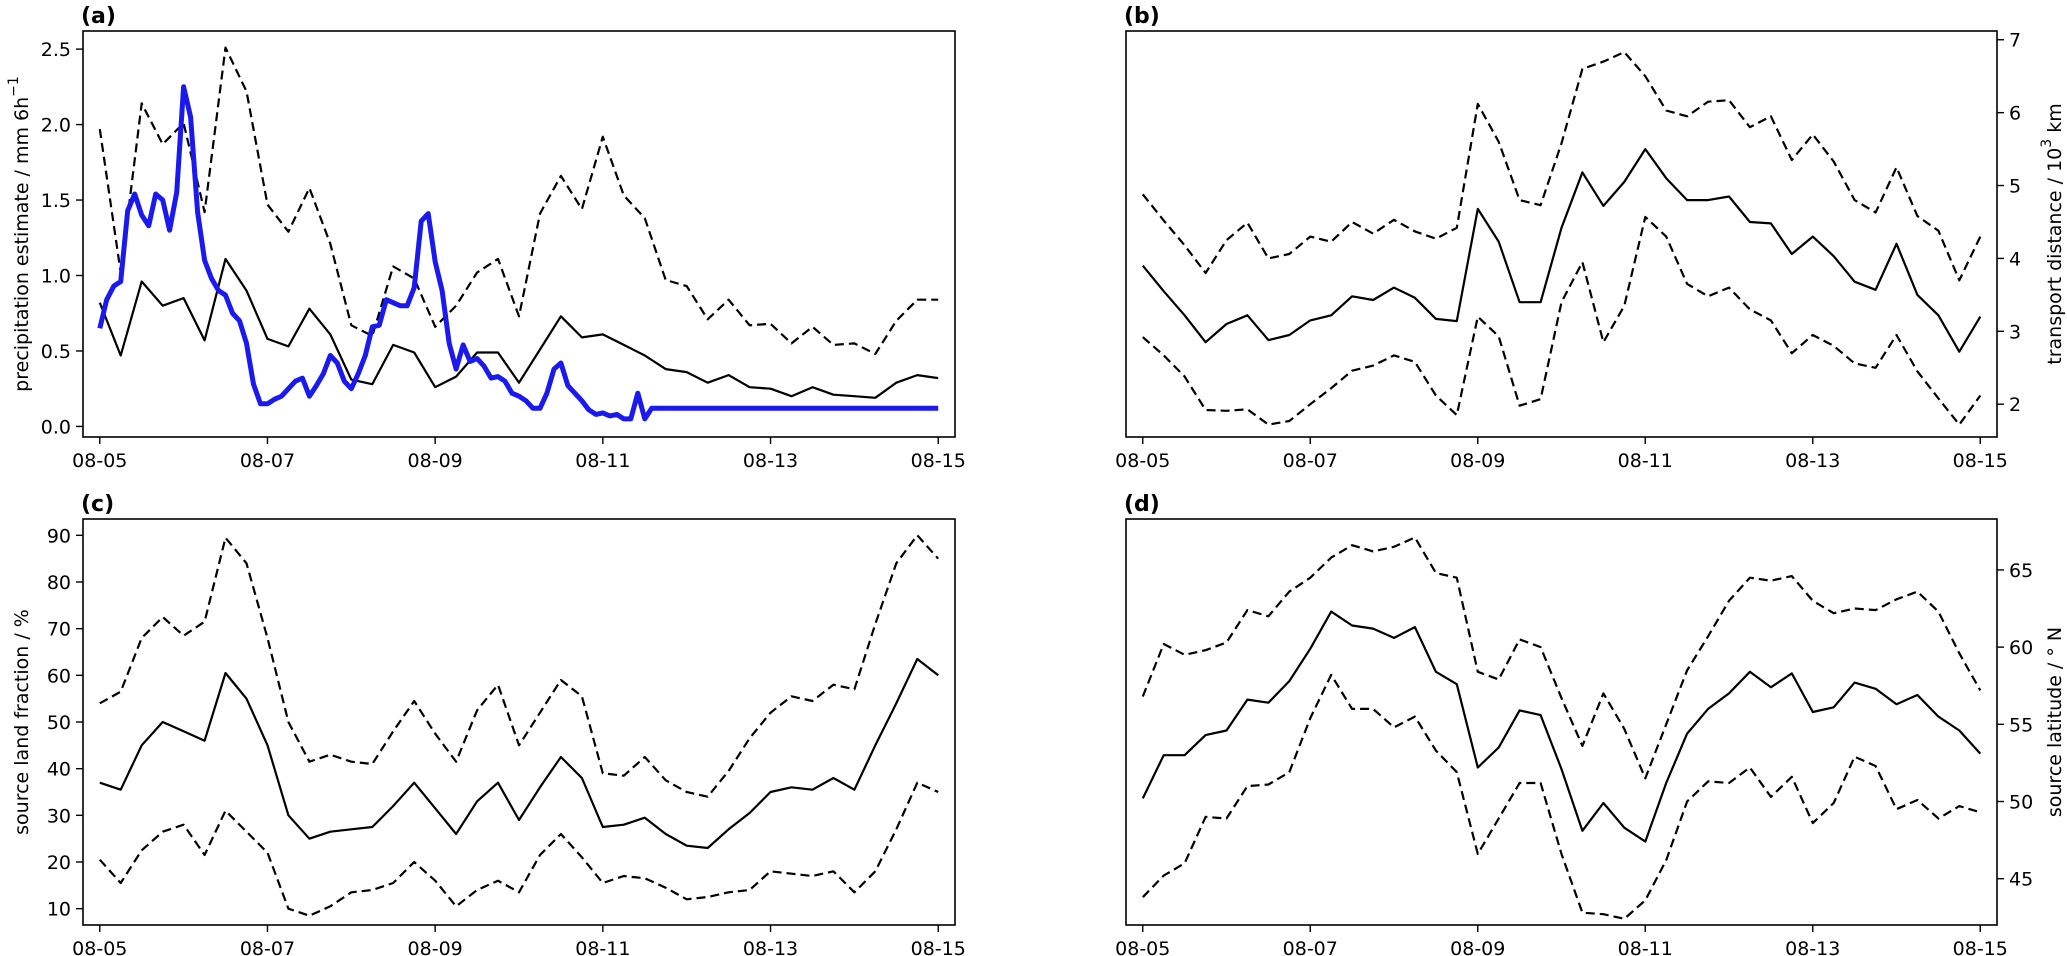 This screenshot has height=956, width=2067. What do you see at coordinates (59, 770) in the screenshot?
I see `y-tick-label: 40` at bounding box center [59, 770].